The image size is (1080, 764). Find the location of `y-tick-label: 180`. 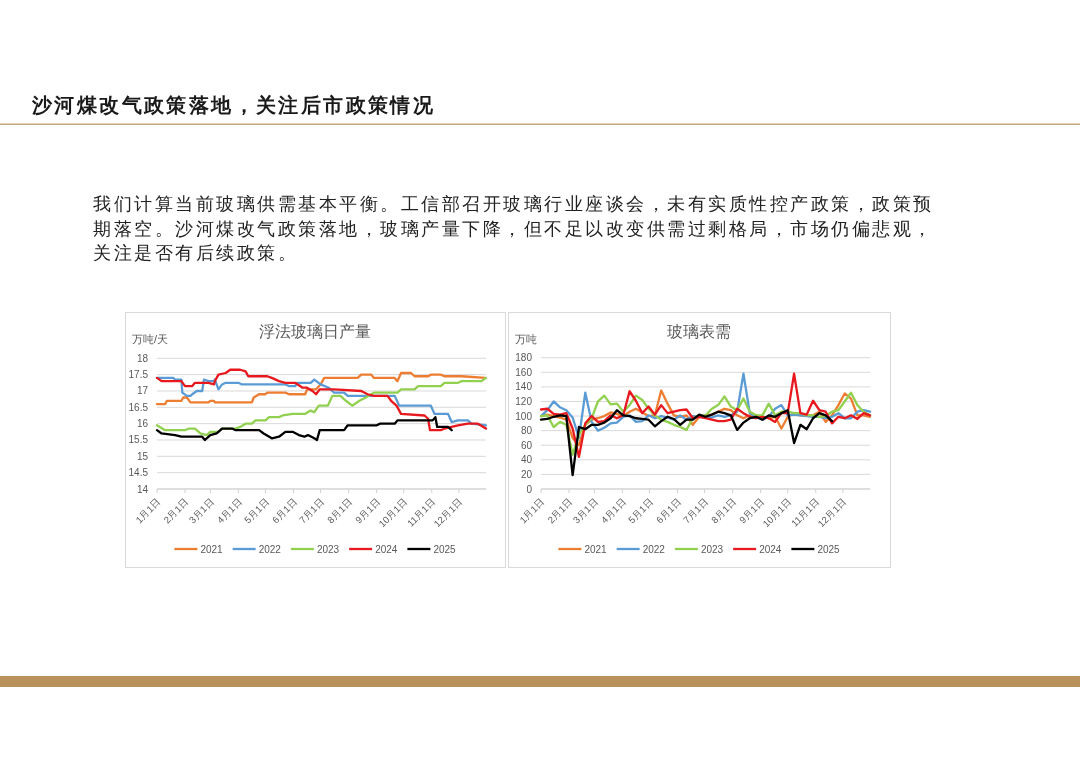

y-tick-label: 180 is located at coordinates (524, 358).